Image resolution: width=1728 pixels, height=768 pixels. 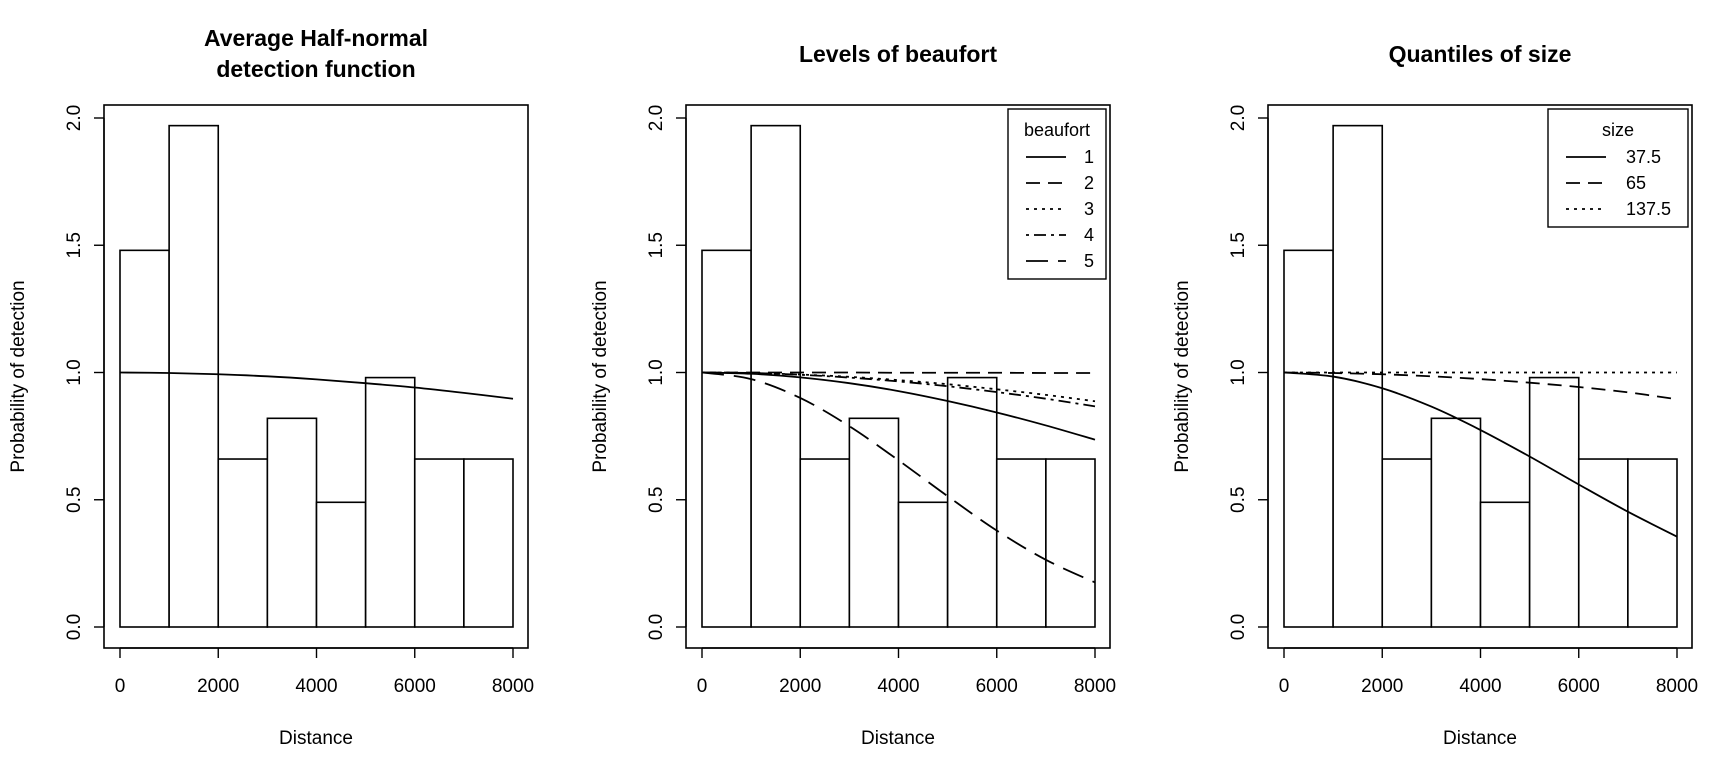 What do you see at coordinates (1480, 54) in the screenshot?
I see `chart-title: Quantiles of size` at bounding box center [1480, 54].